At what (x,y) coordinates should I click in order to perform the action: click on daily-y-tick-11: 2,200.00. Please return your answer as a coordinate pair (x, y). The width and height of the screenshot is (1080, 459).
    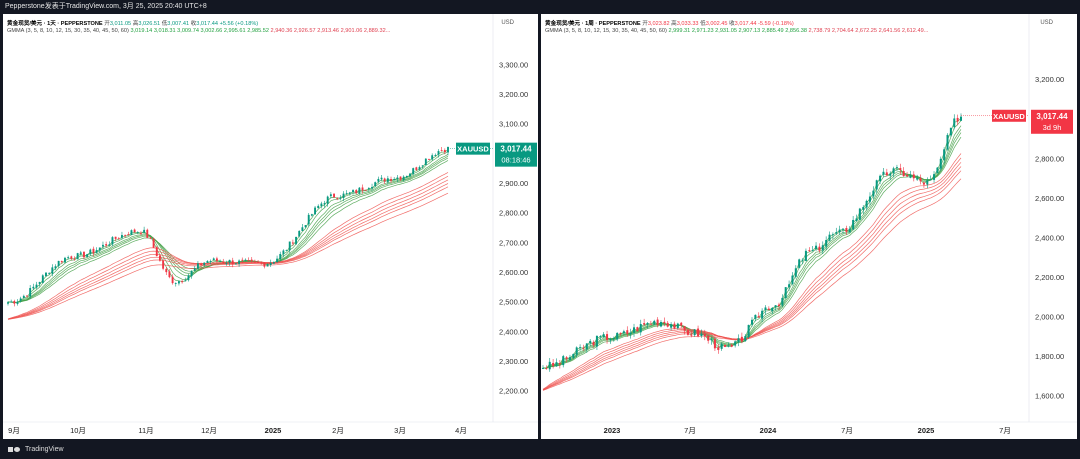
    Looking at the image, I should click on (513, 391).